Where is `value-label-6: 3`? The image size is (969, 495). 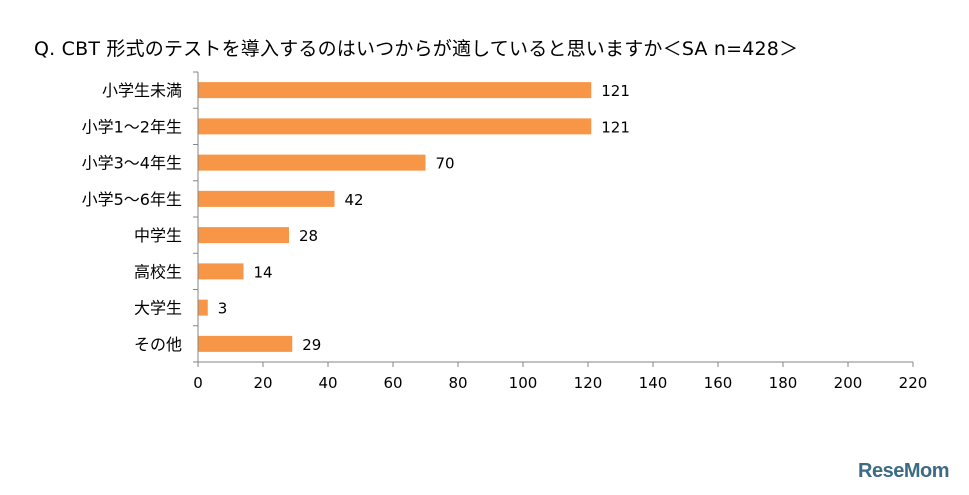
value-label-6: 3 is located at coordinates (223, 309).